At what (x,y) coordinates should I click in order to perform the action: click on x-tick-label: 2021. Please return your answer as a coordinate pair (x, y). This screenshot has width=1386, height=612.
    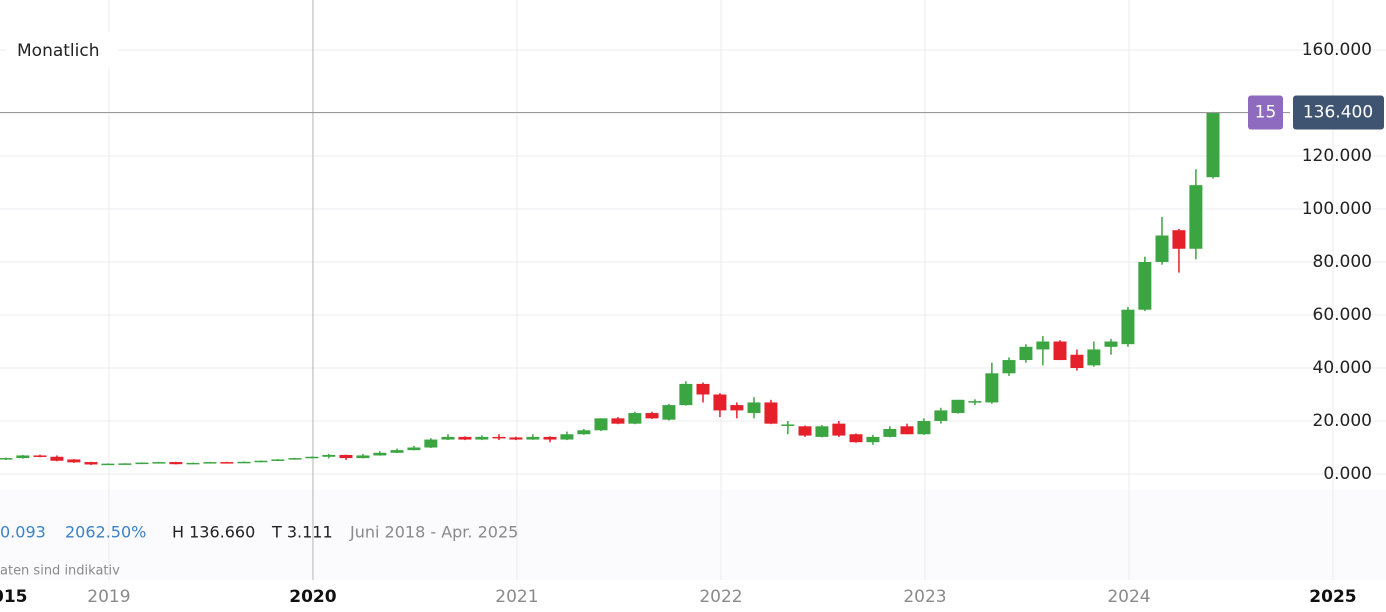
    Looking at the image, I should click on (516, 597).